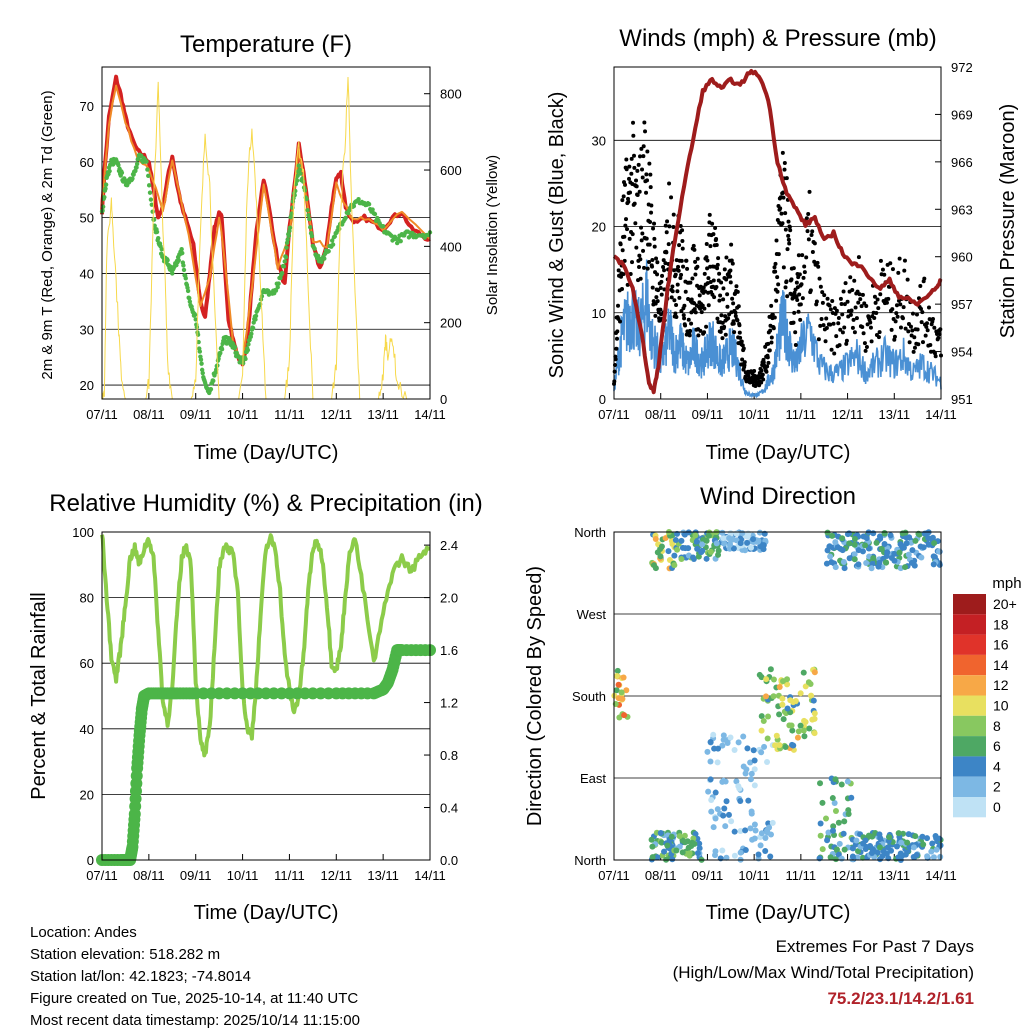  Describe the element at coordinates (997, 807) in the screenshot. I see `speed-legend-label: 0` at that location.